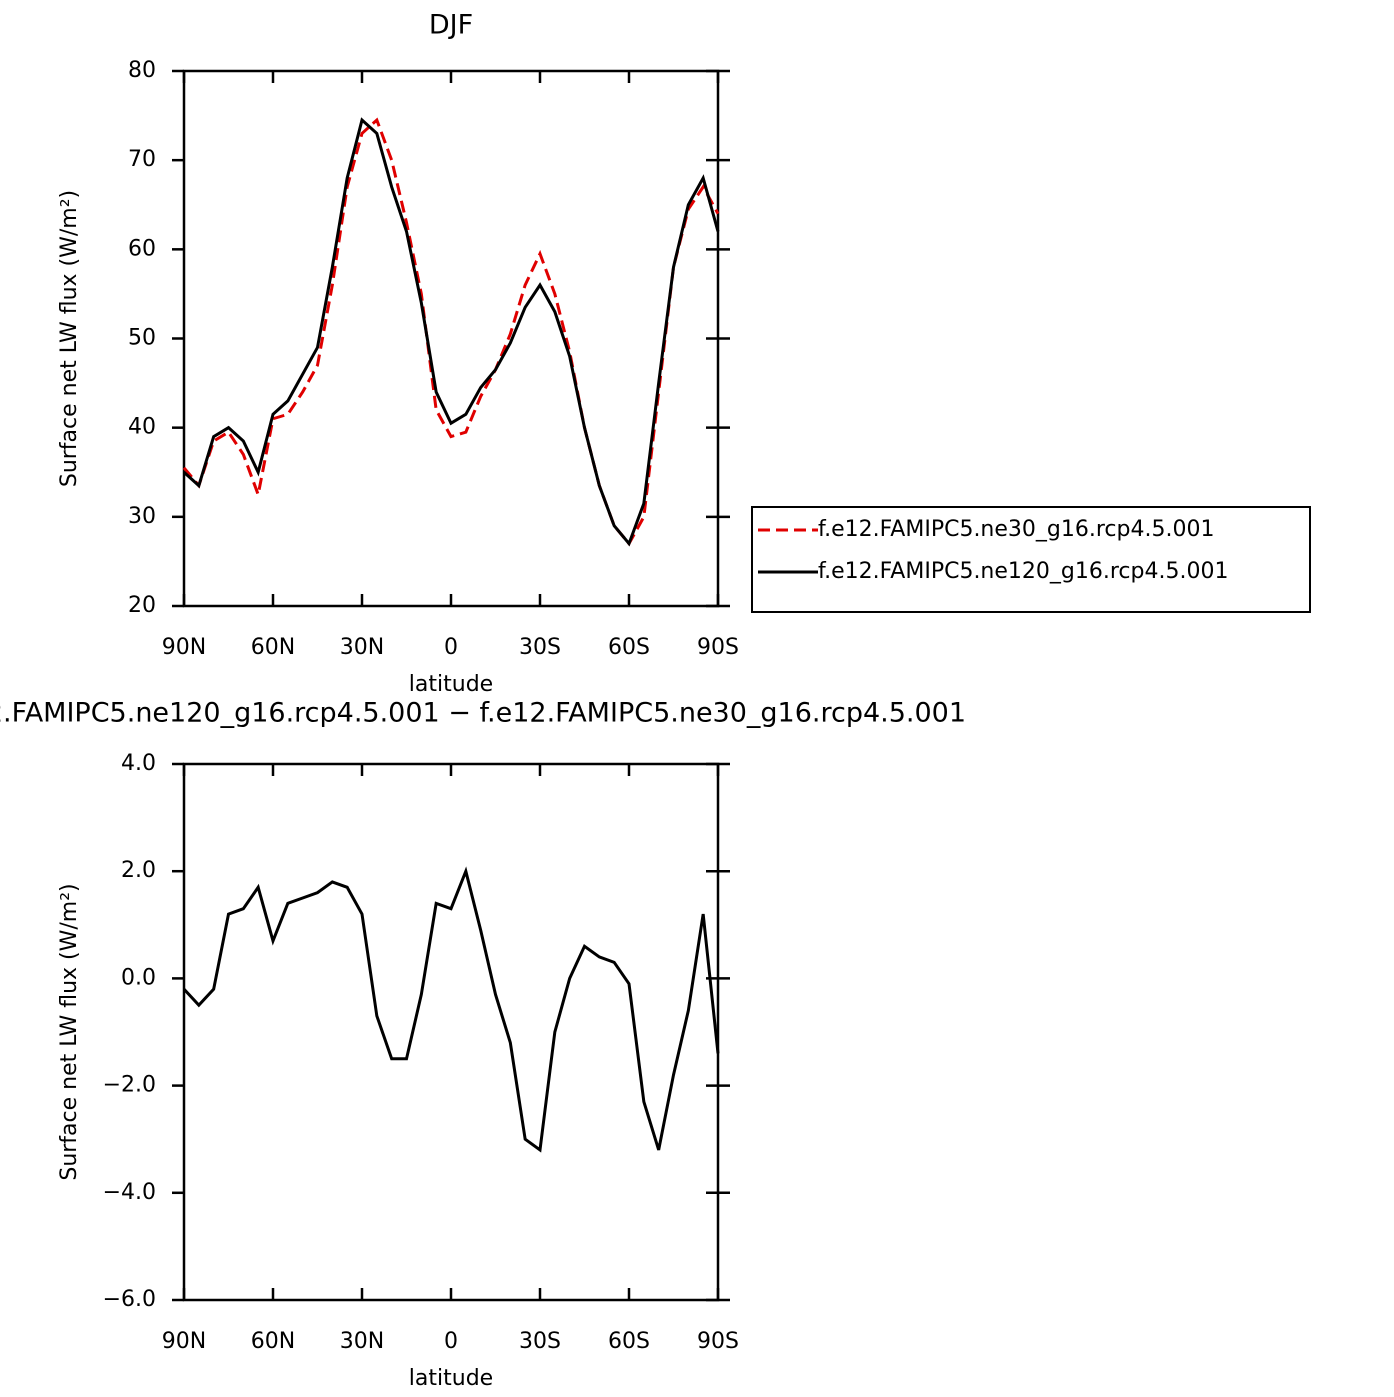 The height and width of the screenshot is (1397, 1394). Describe the element at coordinates (142, 248) in the screenshot. I see `y-tick-label: 60` at that location.